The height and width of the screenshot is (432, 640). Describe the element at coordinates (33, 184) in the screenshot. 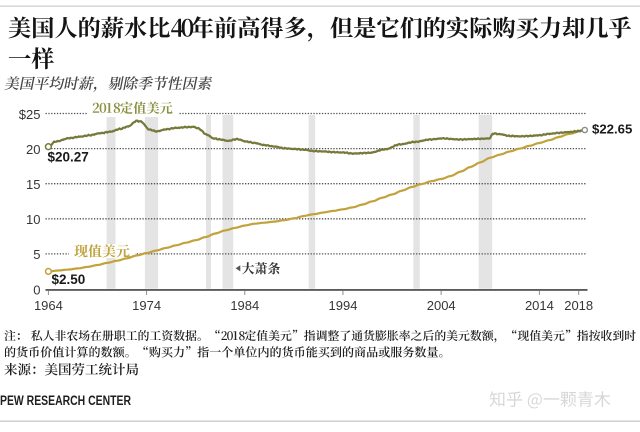

I see `svg-text: 15` at that location.